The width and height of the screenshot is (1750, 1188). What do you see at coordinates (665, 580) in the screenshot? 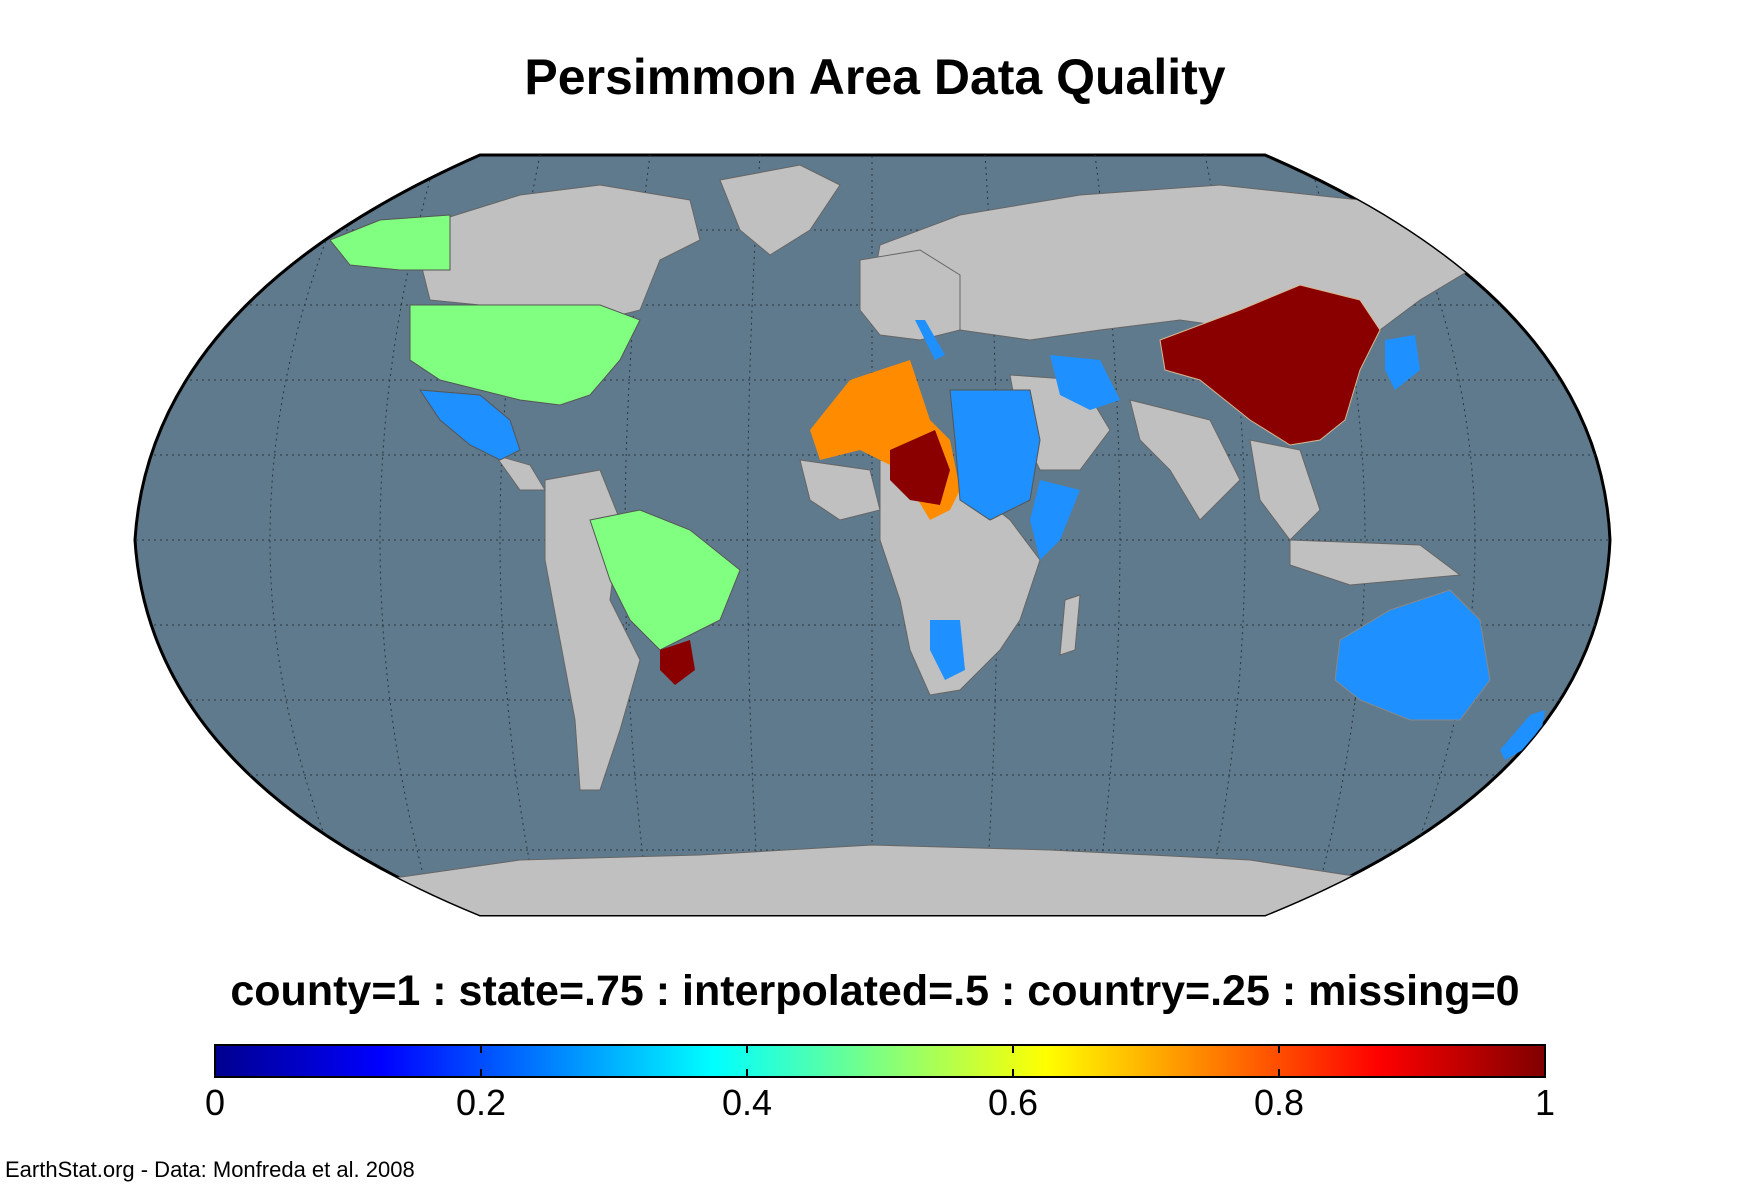
I see `region-brazil` at bounding box center [665, 580].